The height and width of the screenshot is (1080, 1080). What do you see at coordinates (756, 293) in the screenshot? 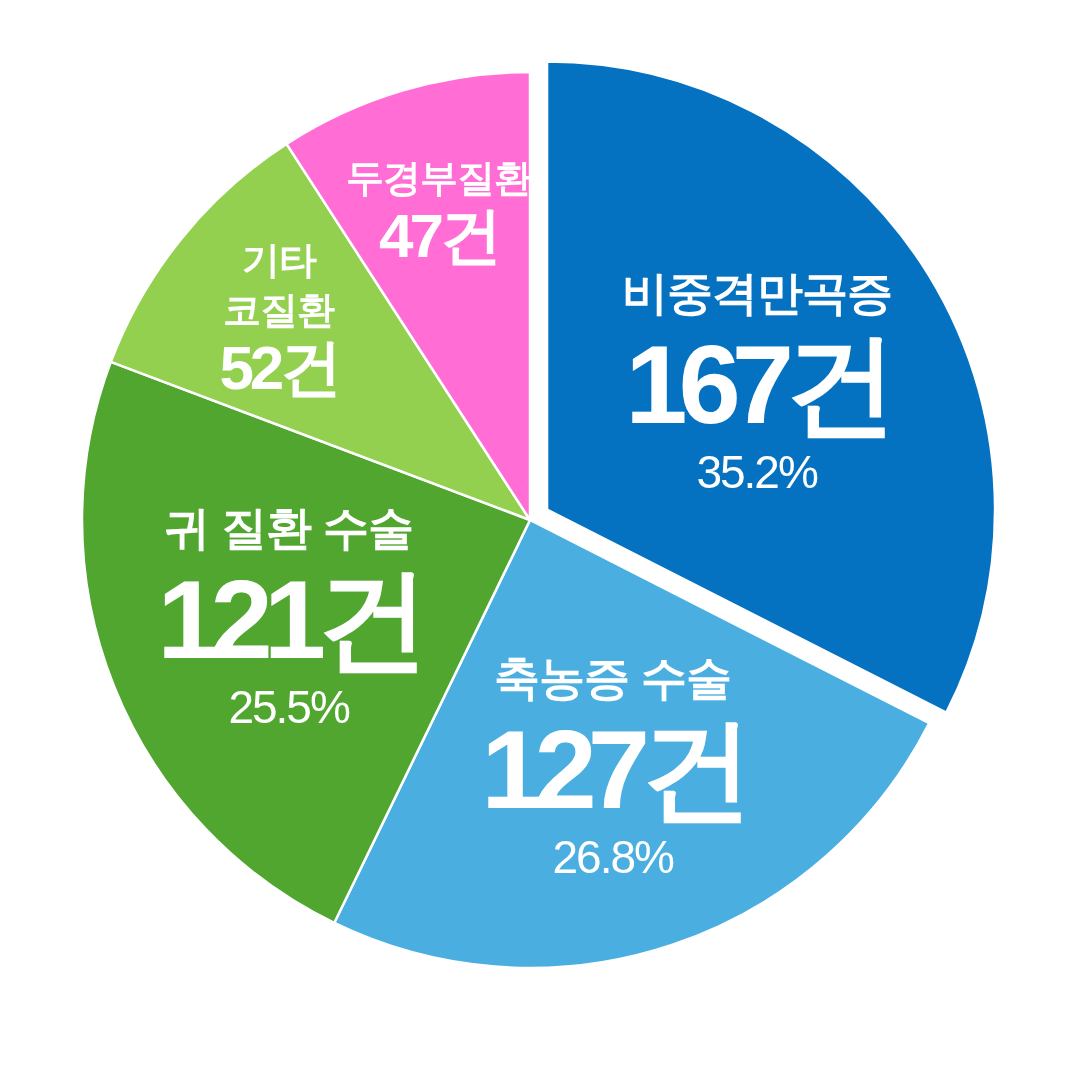
I see `slice-label: 비중격만곡증` at bounding box center [756, 293].